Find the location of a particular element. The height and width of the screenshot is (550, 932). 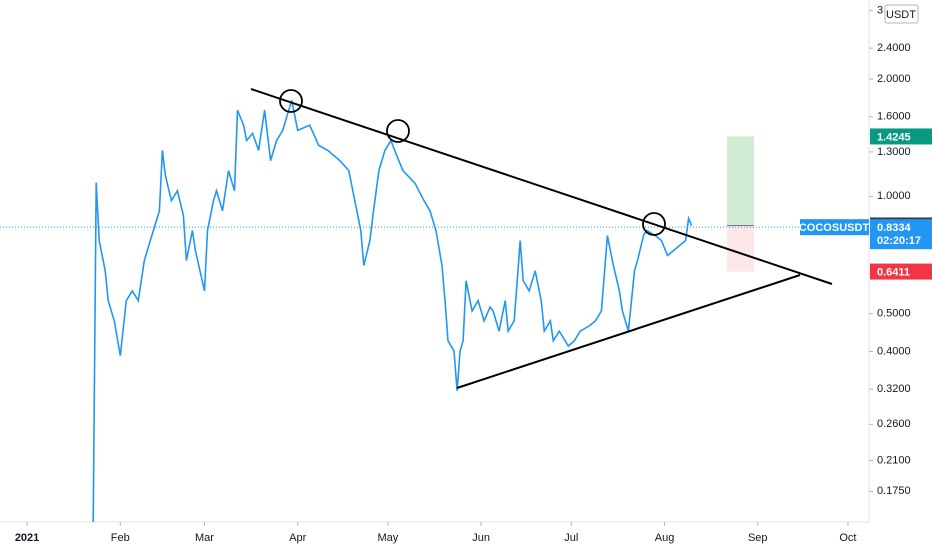

currency-box is located at coordinates (901, 14).